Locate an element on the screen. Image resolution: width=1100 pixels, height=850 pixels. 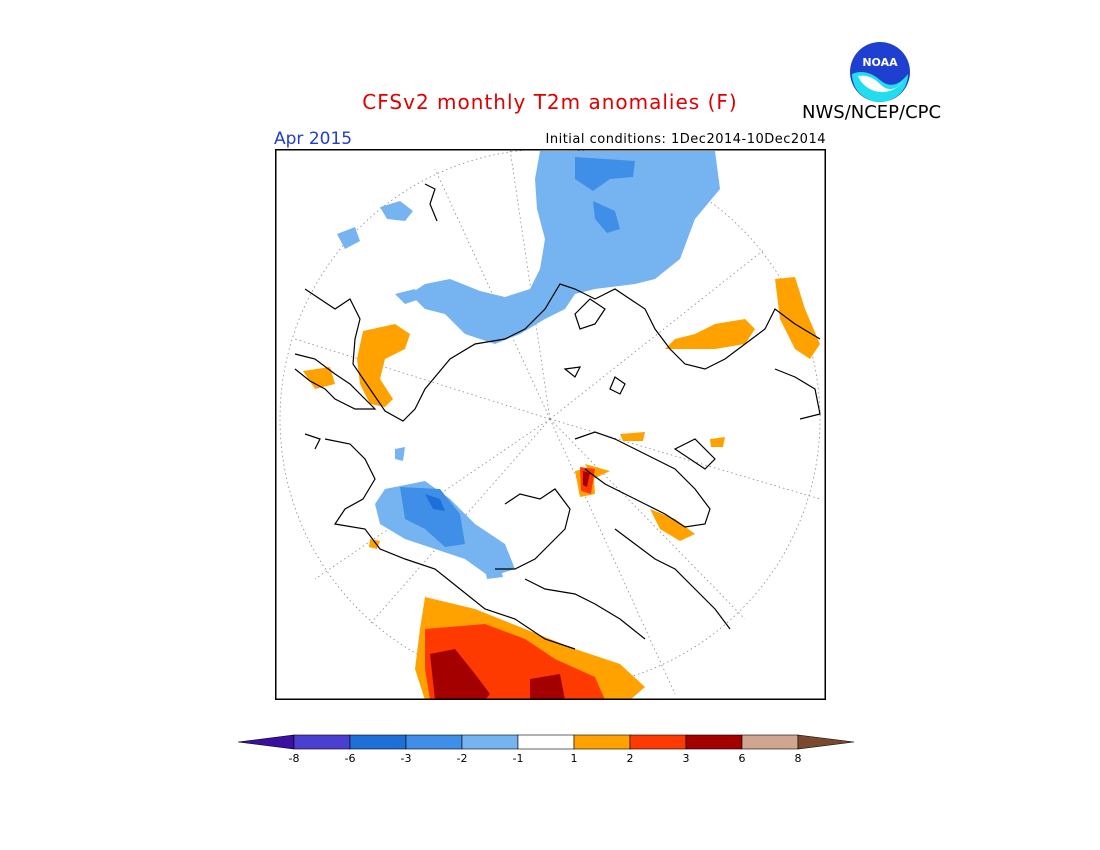
legend-tick-label: -8 is located at coordinates (294, 758).